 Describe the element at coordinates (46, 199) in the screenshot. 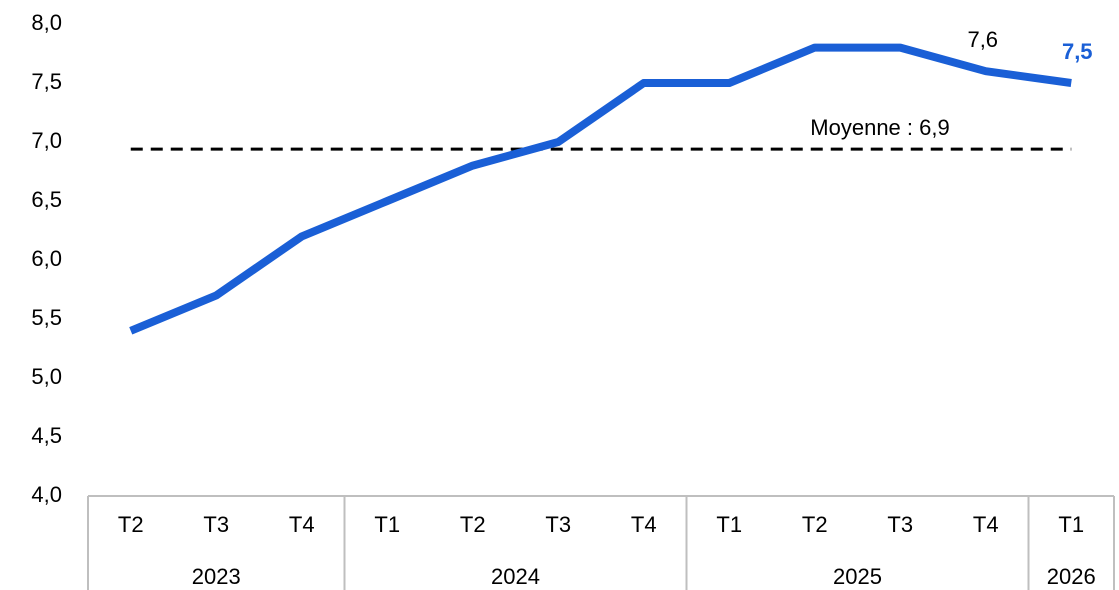

I see `y-tick-label: 6,5` at that location.